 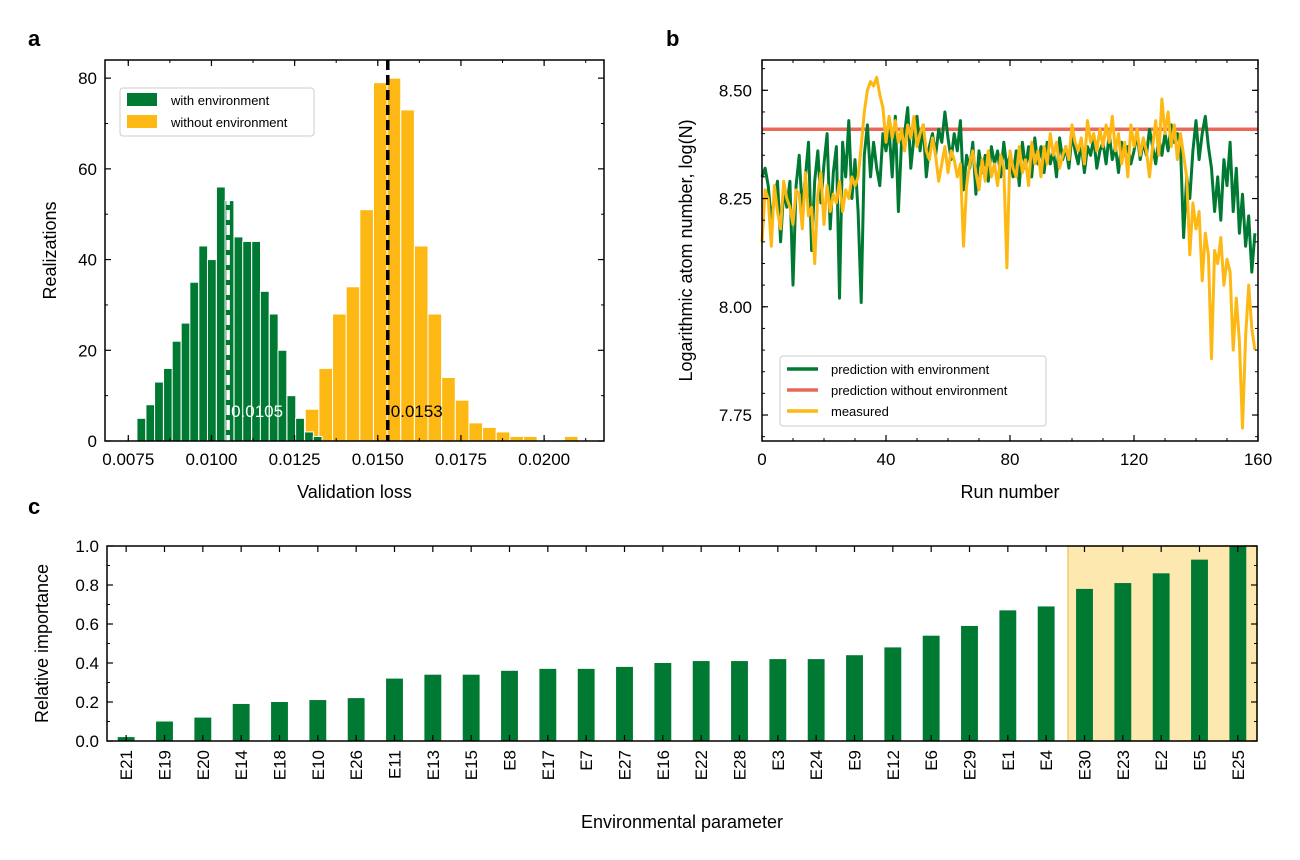 I want to click on x-tick-label: E3, so click(x=778, y=760).